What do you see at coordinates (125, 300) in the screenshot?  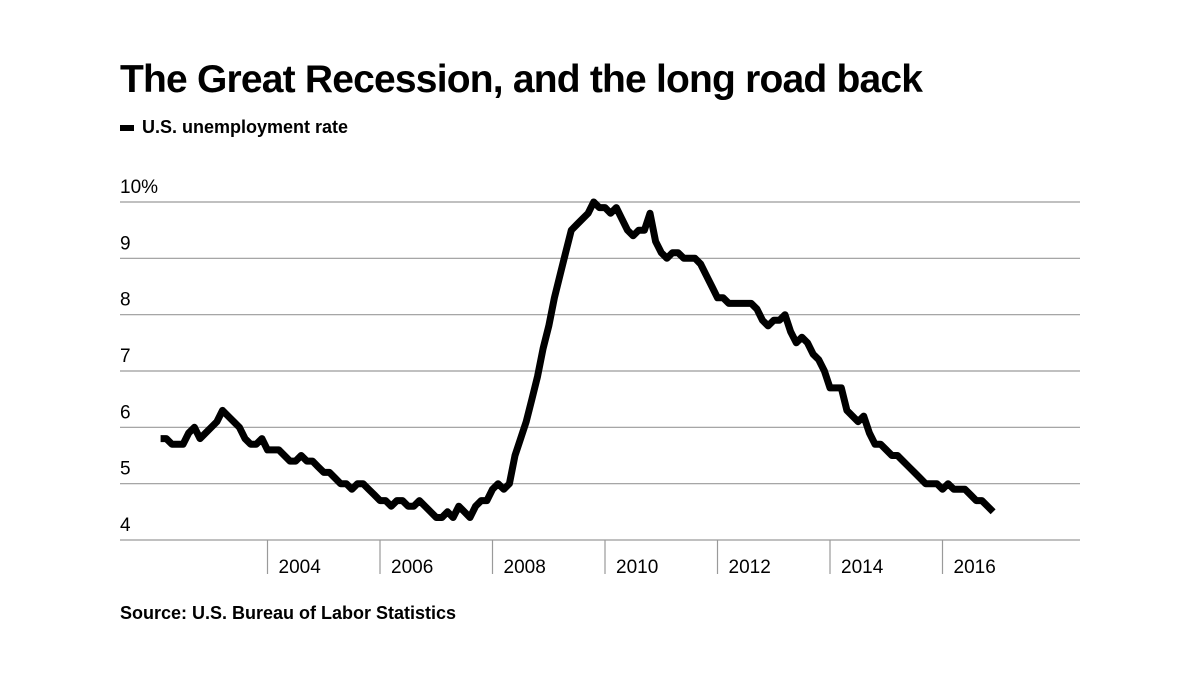 I see `y-tick-label-8: 8` at bounding box center [125, 300].